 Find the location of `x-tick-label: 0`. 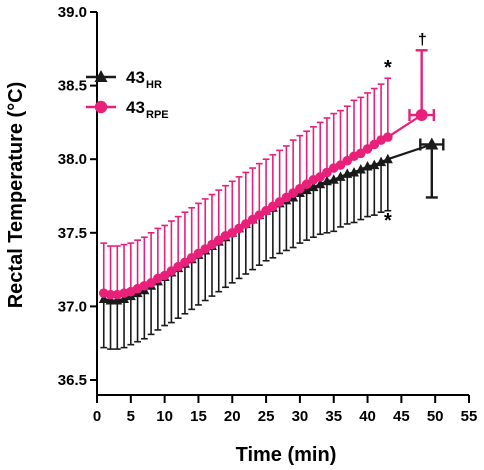

x-tick-label: 0 is located at coordinates (97, 416).